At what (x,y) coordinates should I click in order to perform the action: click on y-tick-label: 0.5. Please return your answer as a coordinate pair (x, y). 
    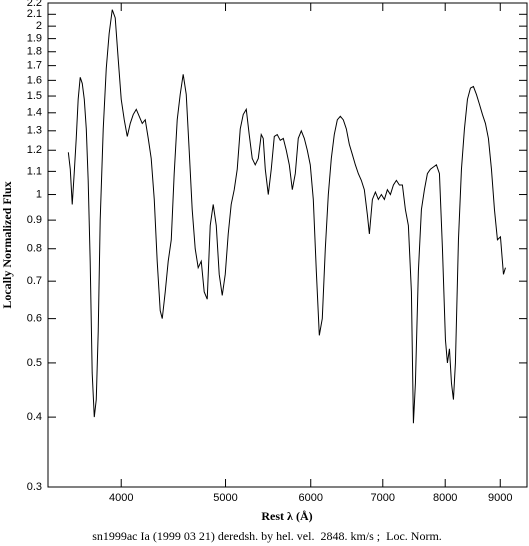
    Looking at the image, I should click on (34, 363).